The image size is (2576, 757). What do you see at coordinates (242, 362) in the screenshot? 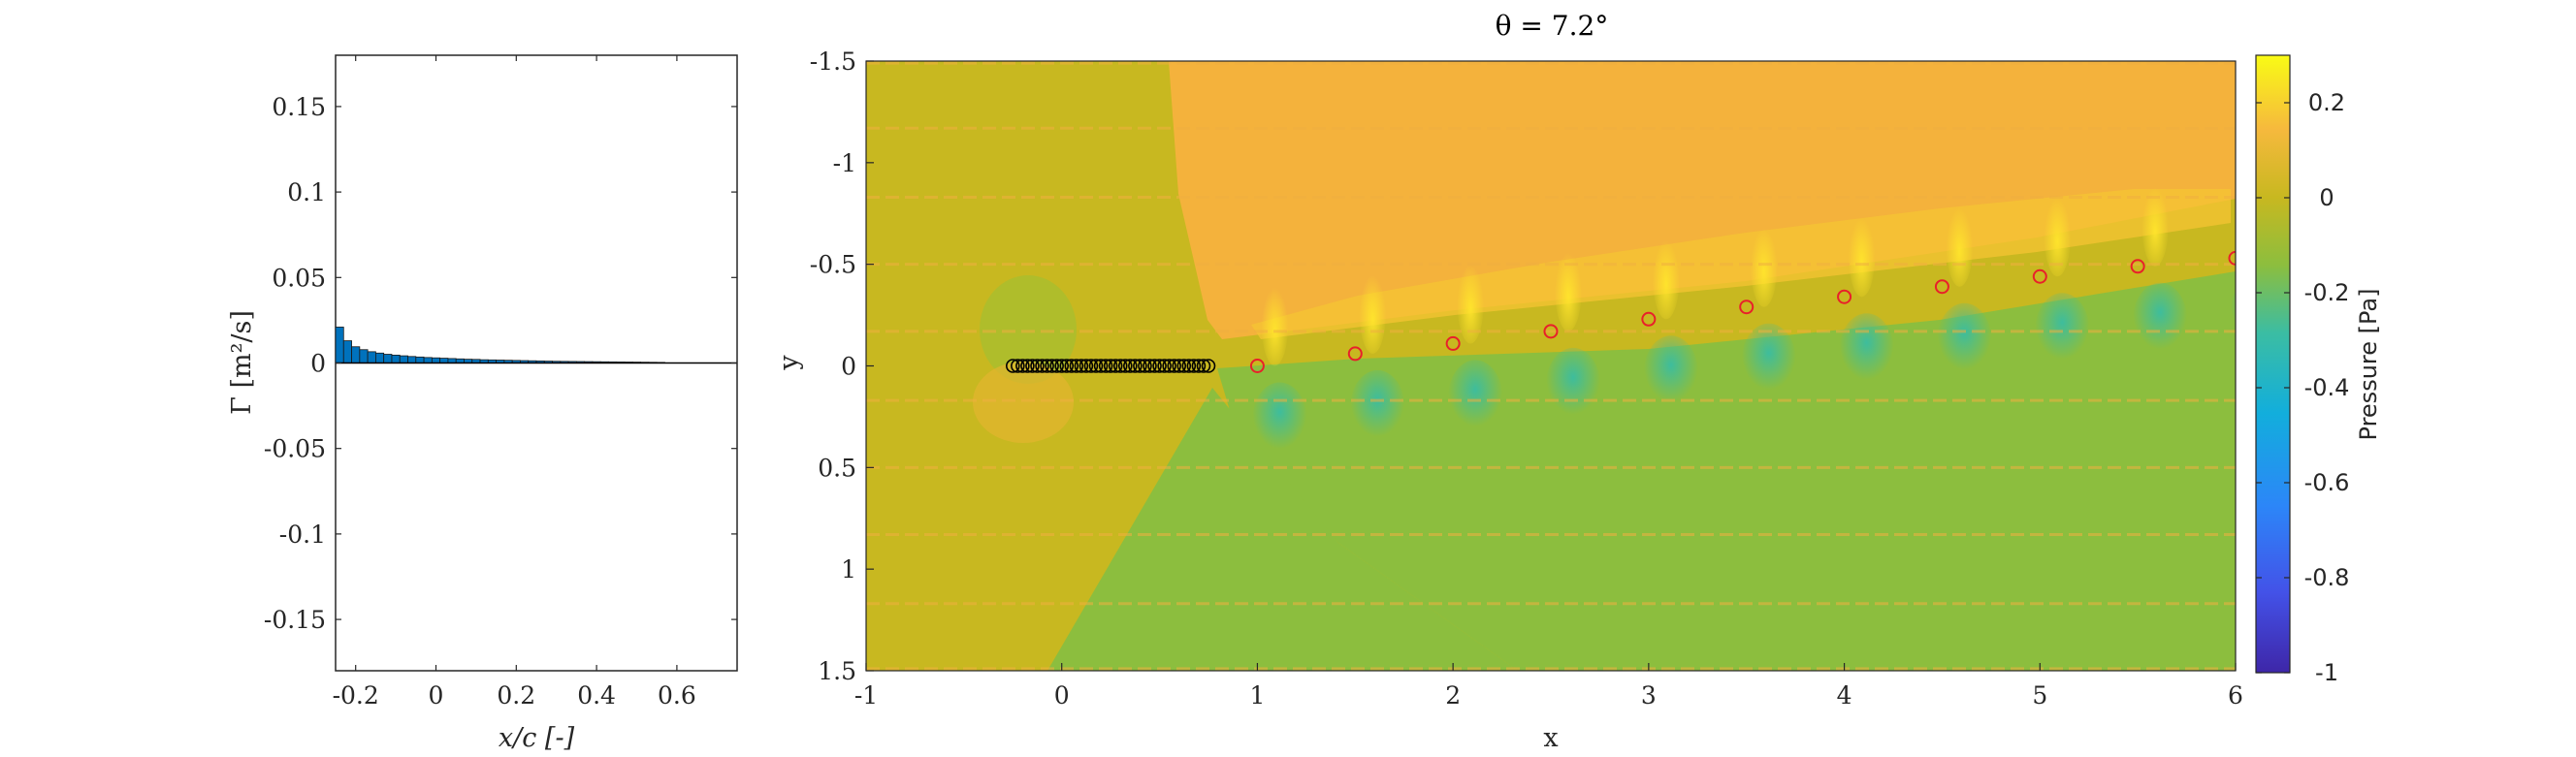
I see `left-y-axis-label: Γ [m²/s]` at bounding box center [242, 362].